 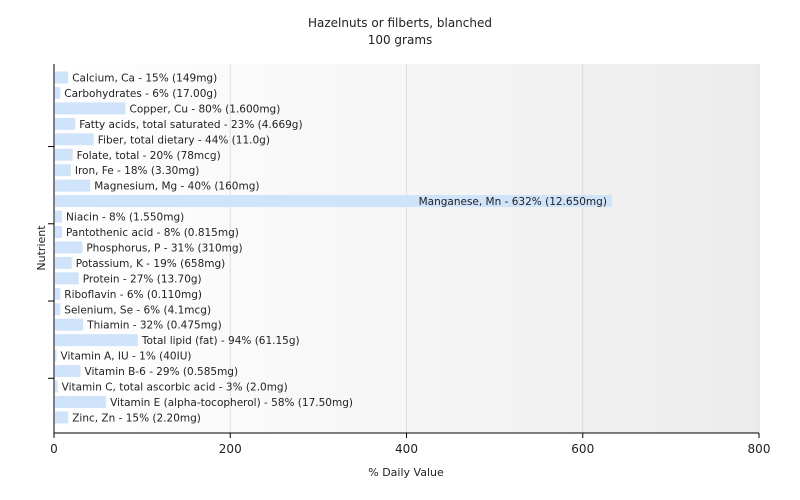 What do you see at coordinates (164, 248) in the screenshot?
I see `bar-label: Phosphorus, P - 31% (310mg)` at bounding box center [164, 248].